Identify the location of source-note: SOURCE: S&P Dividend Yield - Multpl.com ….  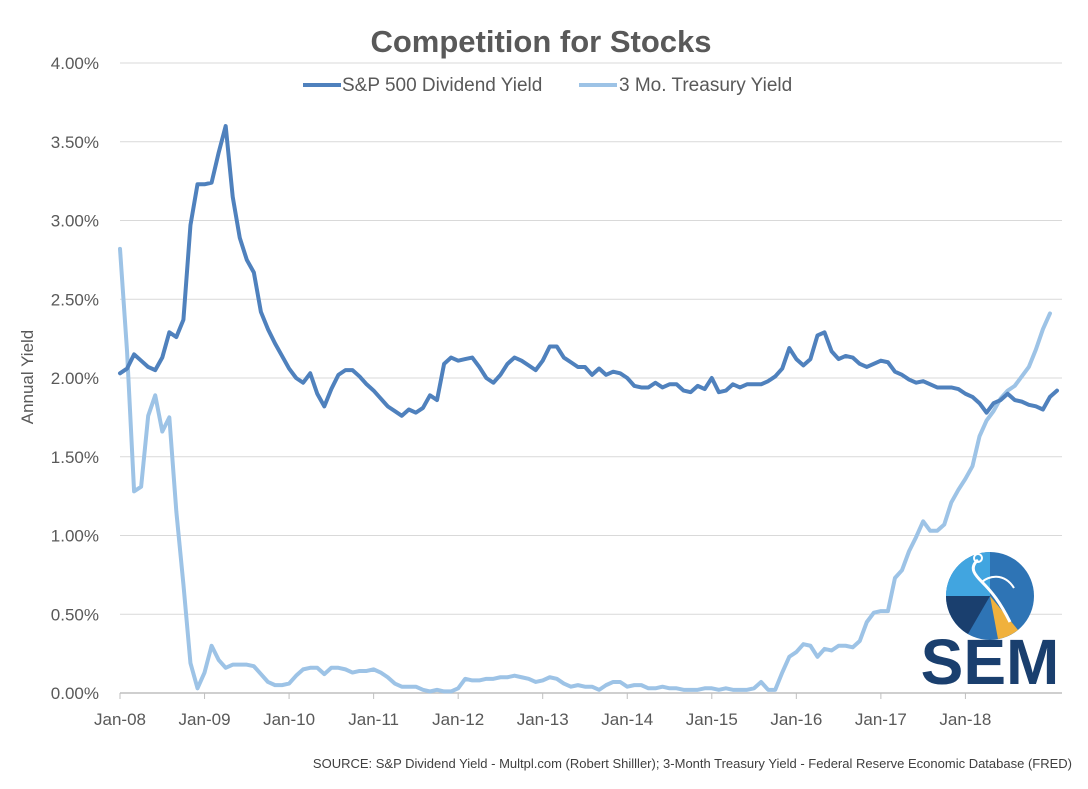
(692, 763).